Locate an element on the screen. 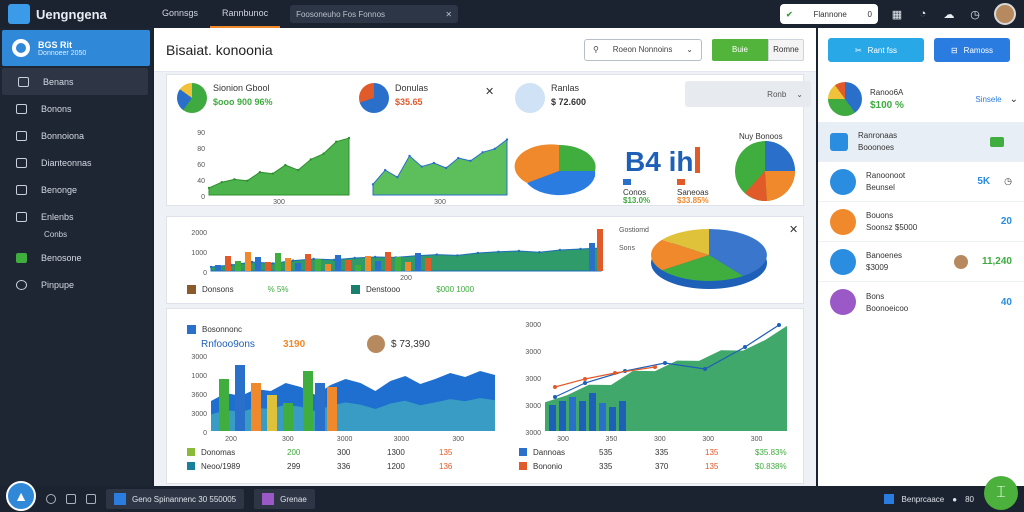  table-row: Dannoas 535 335 135 $35.83% is located at coordinates (653, 452).